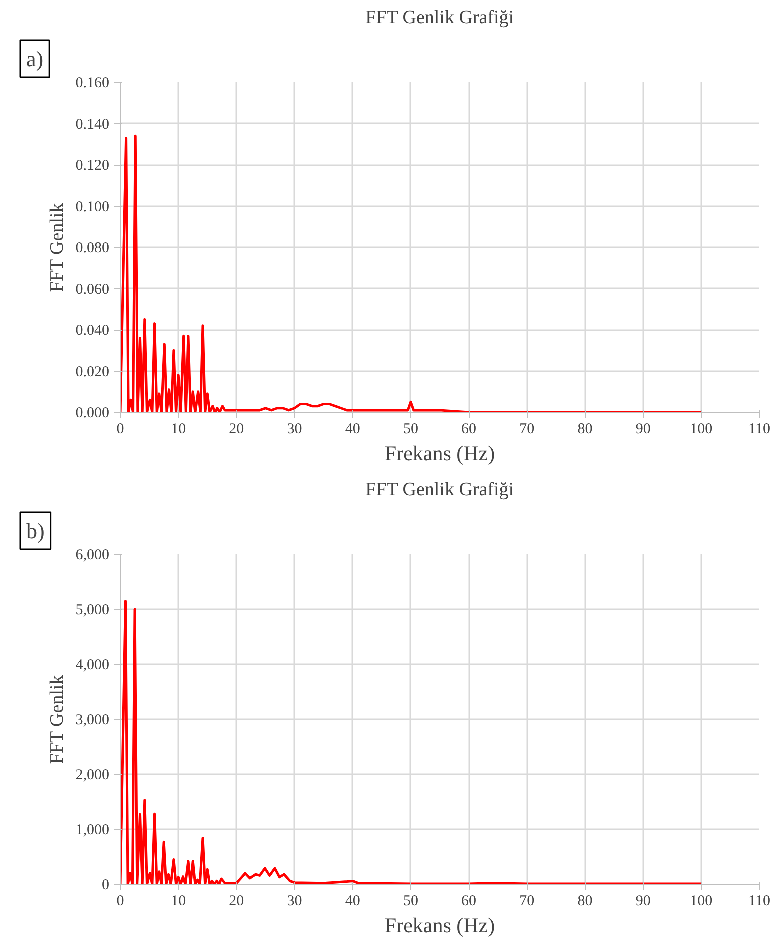 The image size is (784, 942). What do you see at coordinates (93, 124) in the screenshot?
I see `y-tick-label: 0.140` at bounding box center [93, 124].